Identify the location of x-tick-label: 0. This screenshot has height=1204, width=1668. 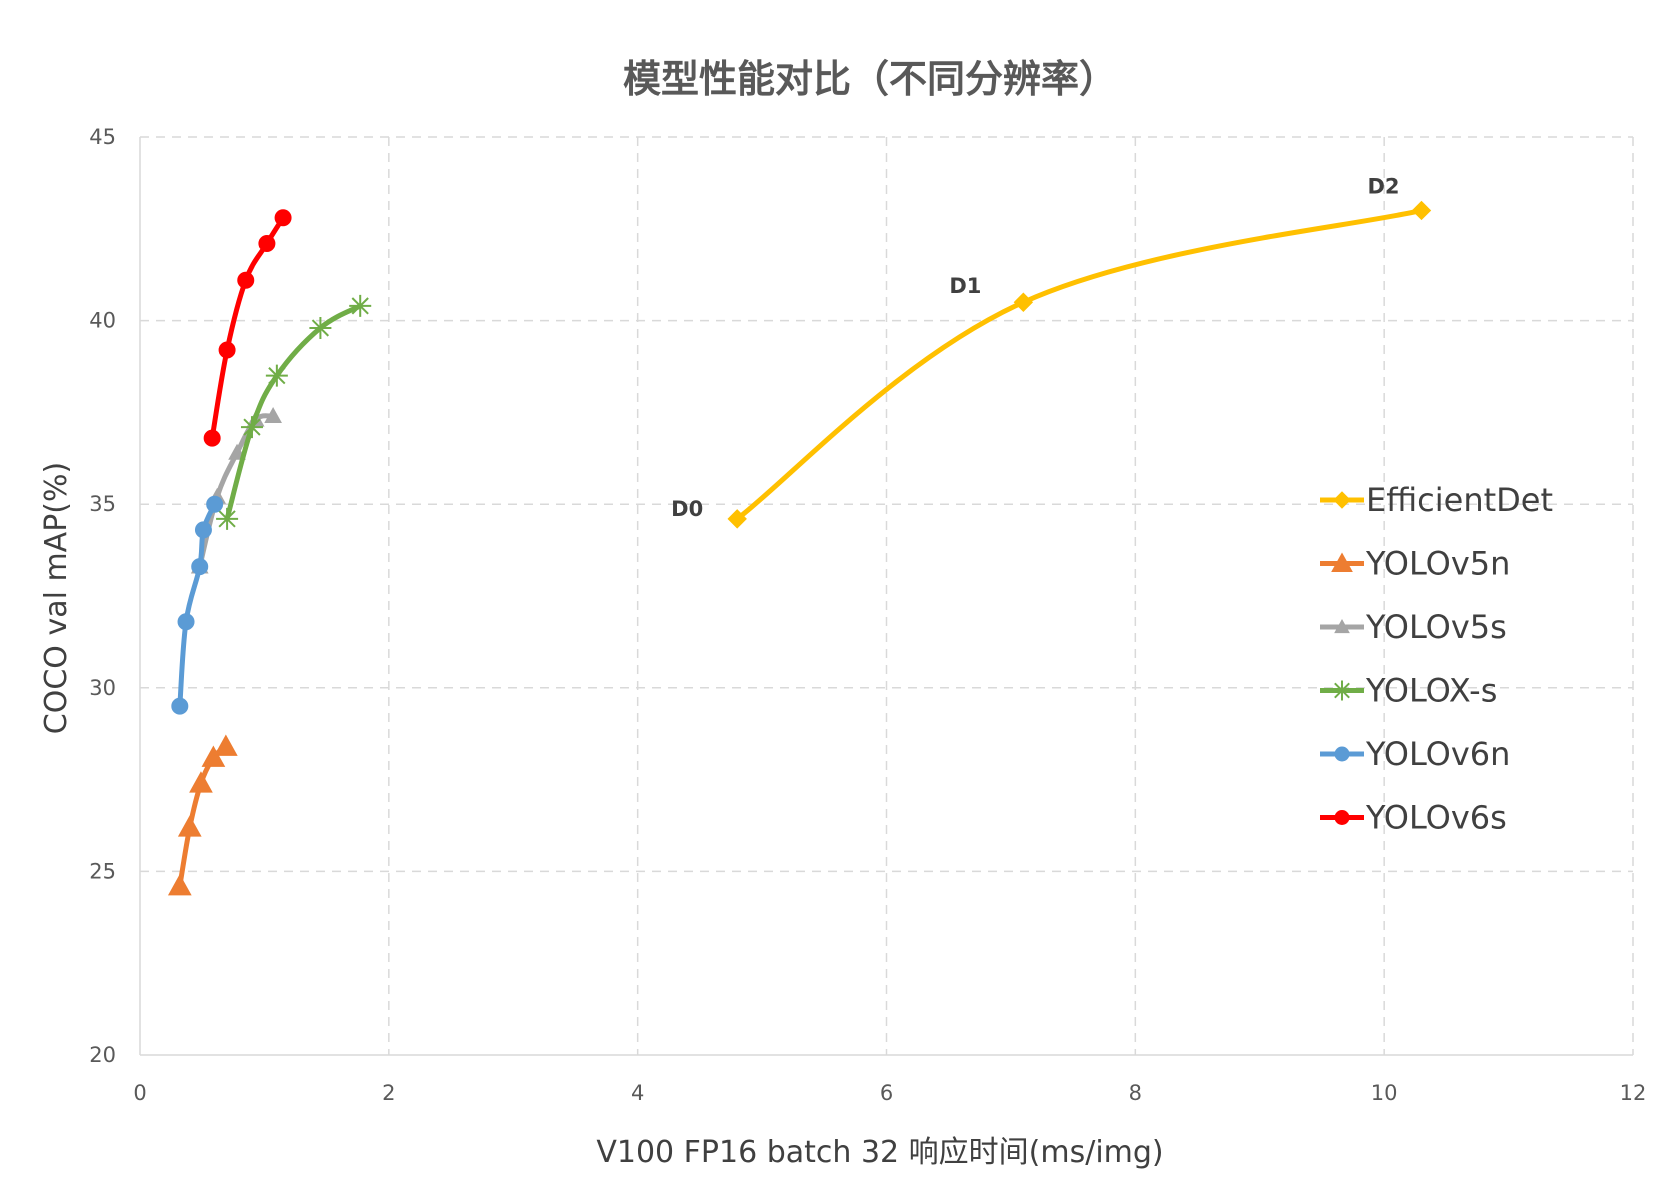
(139, 1093).